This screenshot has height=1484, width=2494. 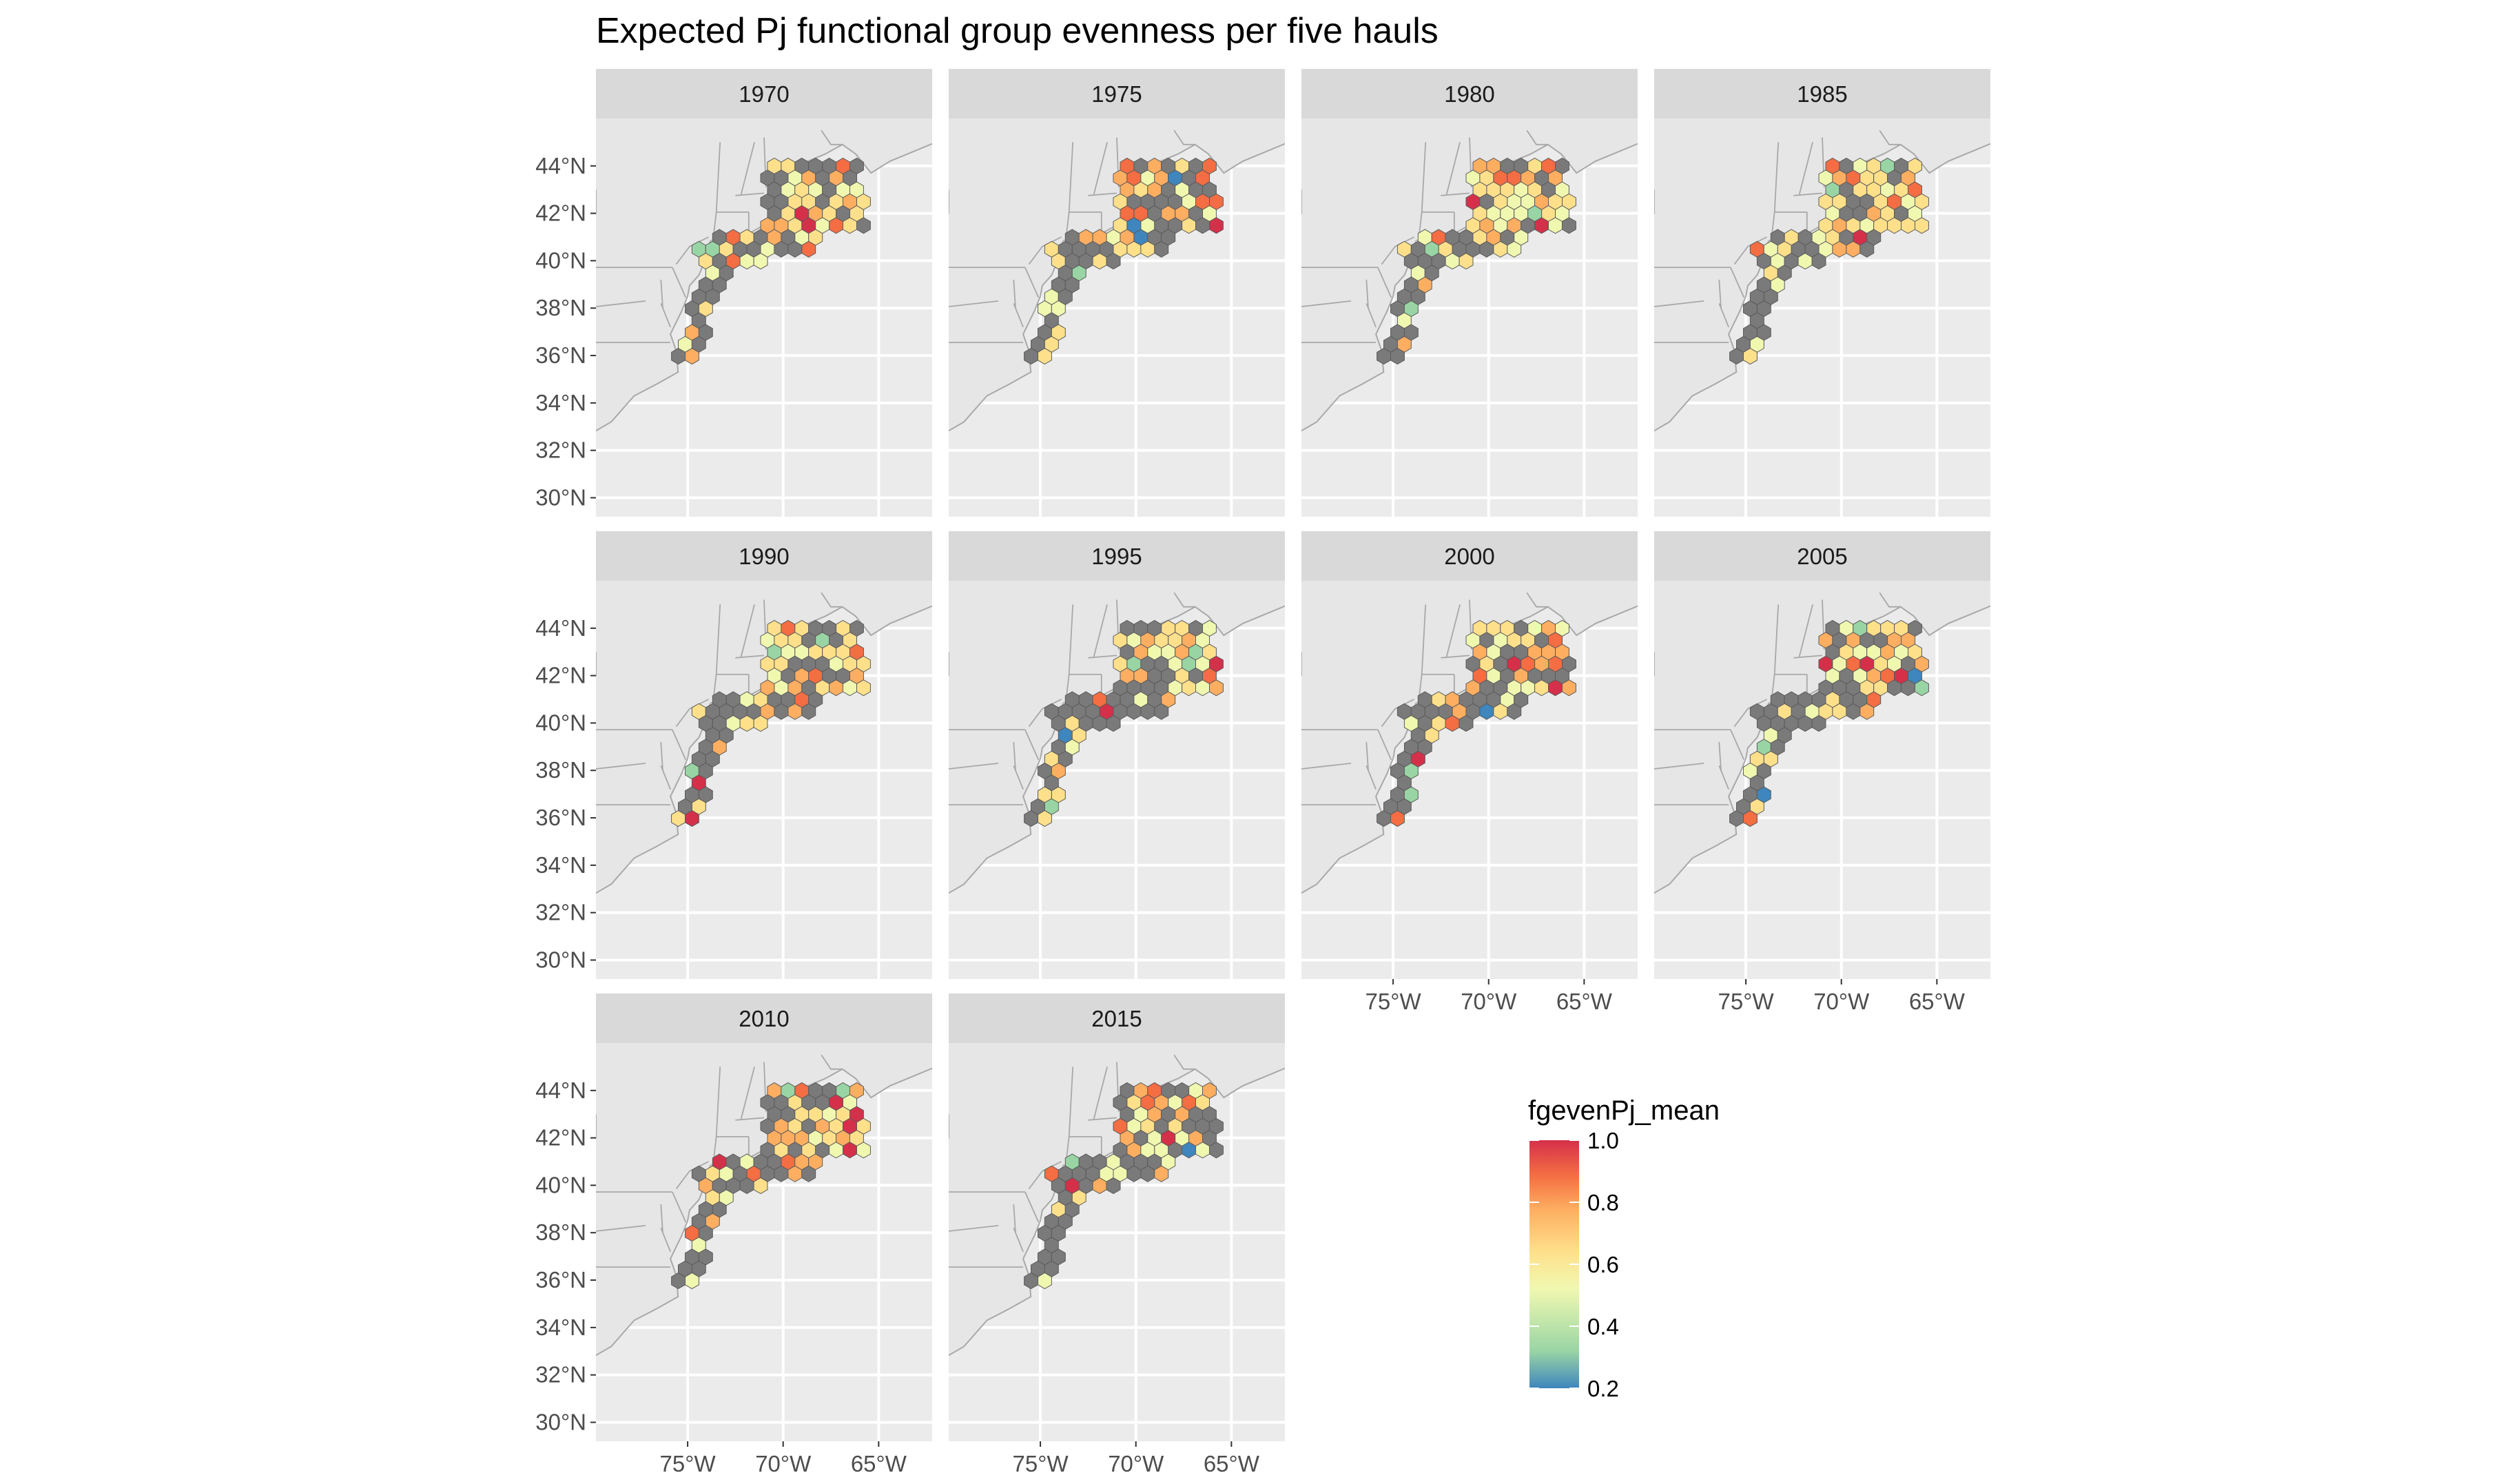 I want to click on facet-panel-2015: 2015 75°W 70°W 65°W, so click(x=1117, y=1234).